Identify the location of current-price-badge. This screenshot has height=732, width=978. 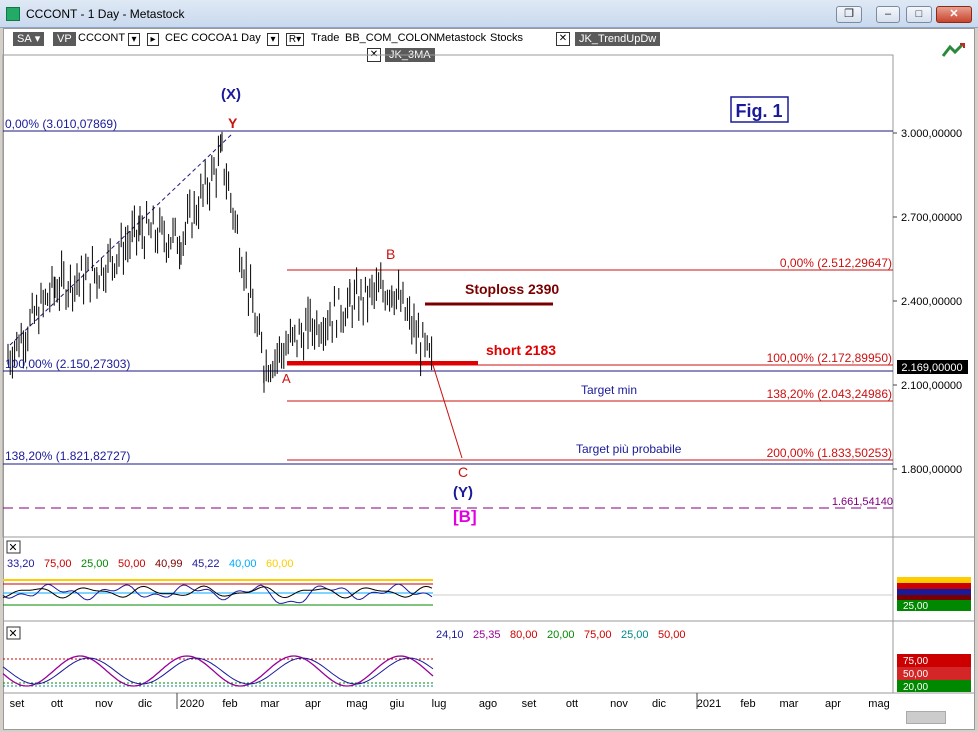
(932, 367).